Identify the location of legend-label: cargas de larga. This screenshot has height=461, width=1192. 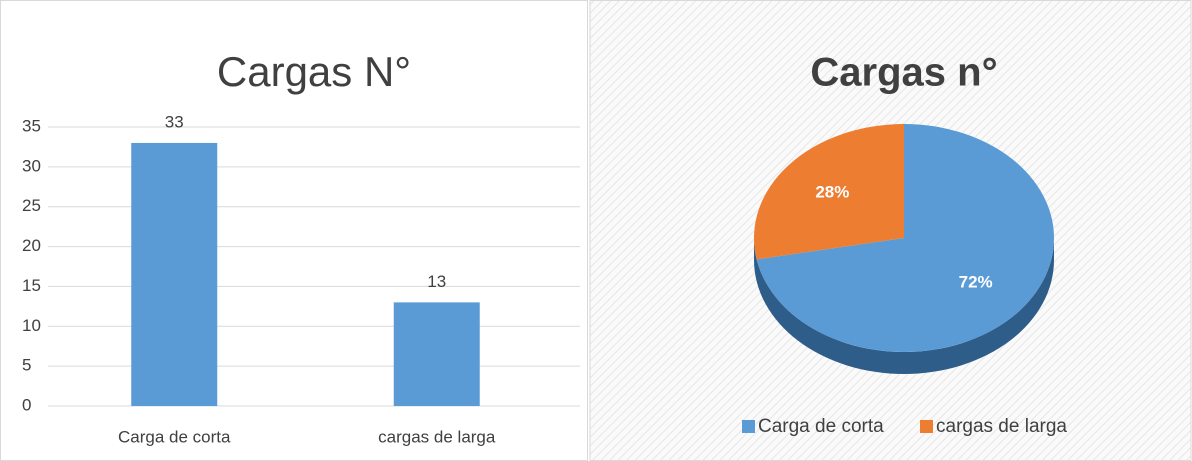
(1001, 426).